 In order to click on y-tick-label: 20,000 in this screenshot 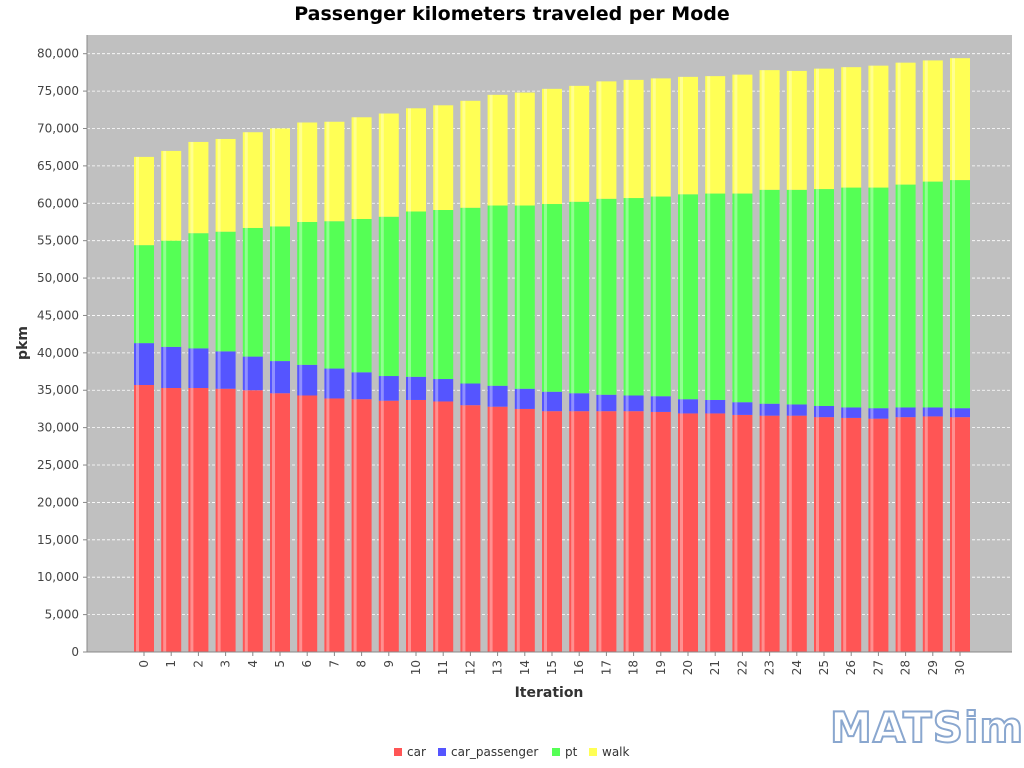, I will do `click(58, 502)`.